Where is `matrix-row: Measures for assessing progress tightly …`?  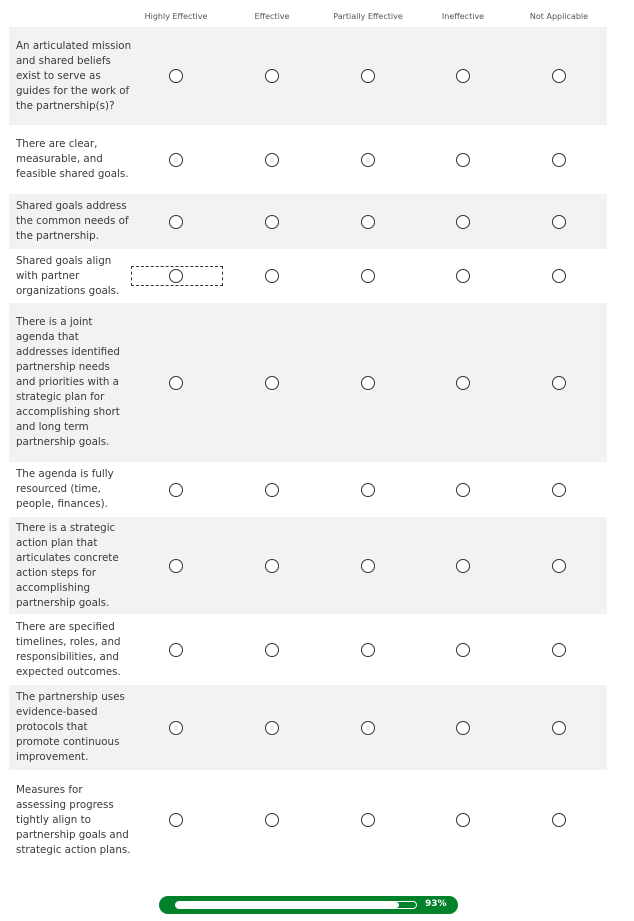
matrix-row: Measures for assessing progress tightly … is located at coordinates (308, 820).